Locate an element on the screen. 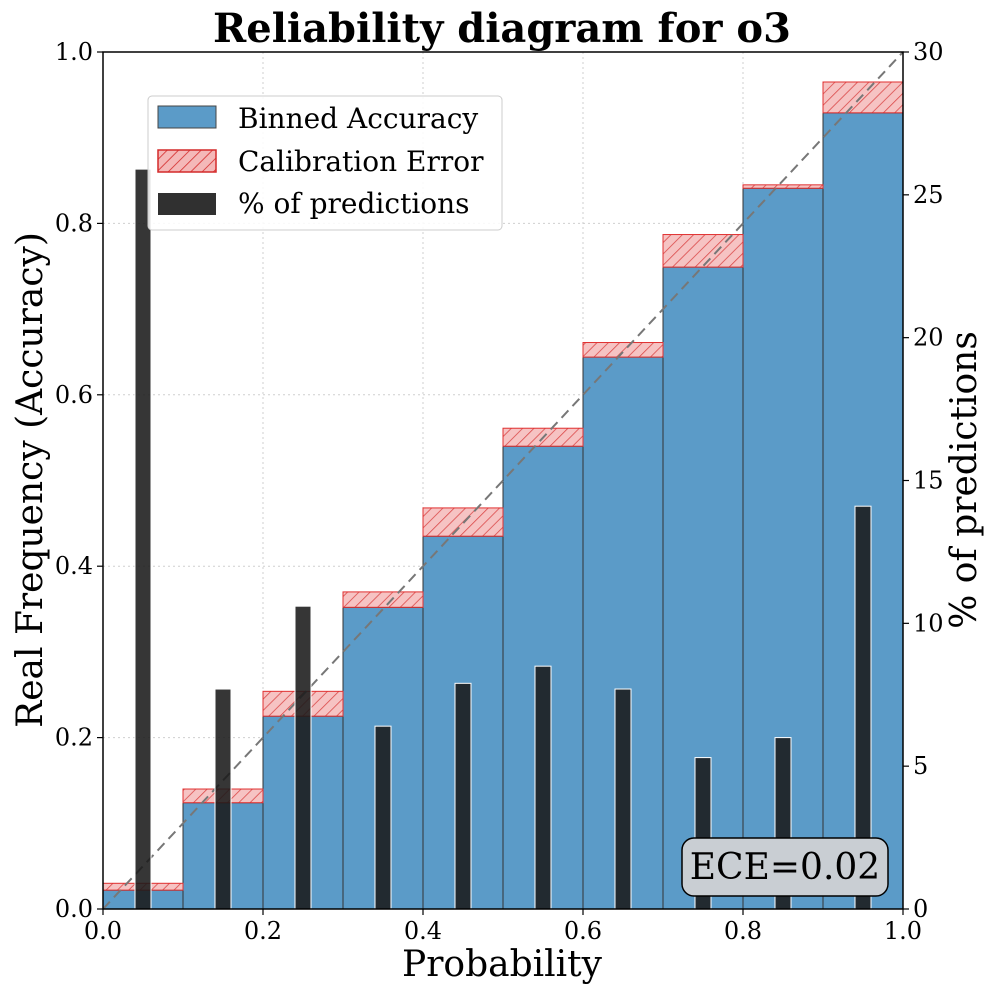 The image size is (996, 996). legend-label-accuracy: Binned Accuracy is located at coordinates (358, 118).